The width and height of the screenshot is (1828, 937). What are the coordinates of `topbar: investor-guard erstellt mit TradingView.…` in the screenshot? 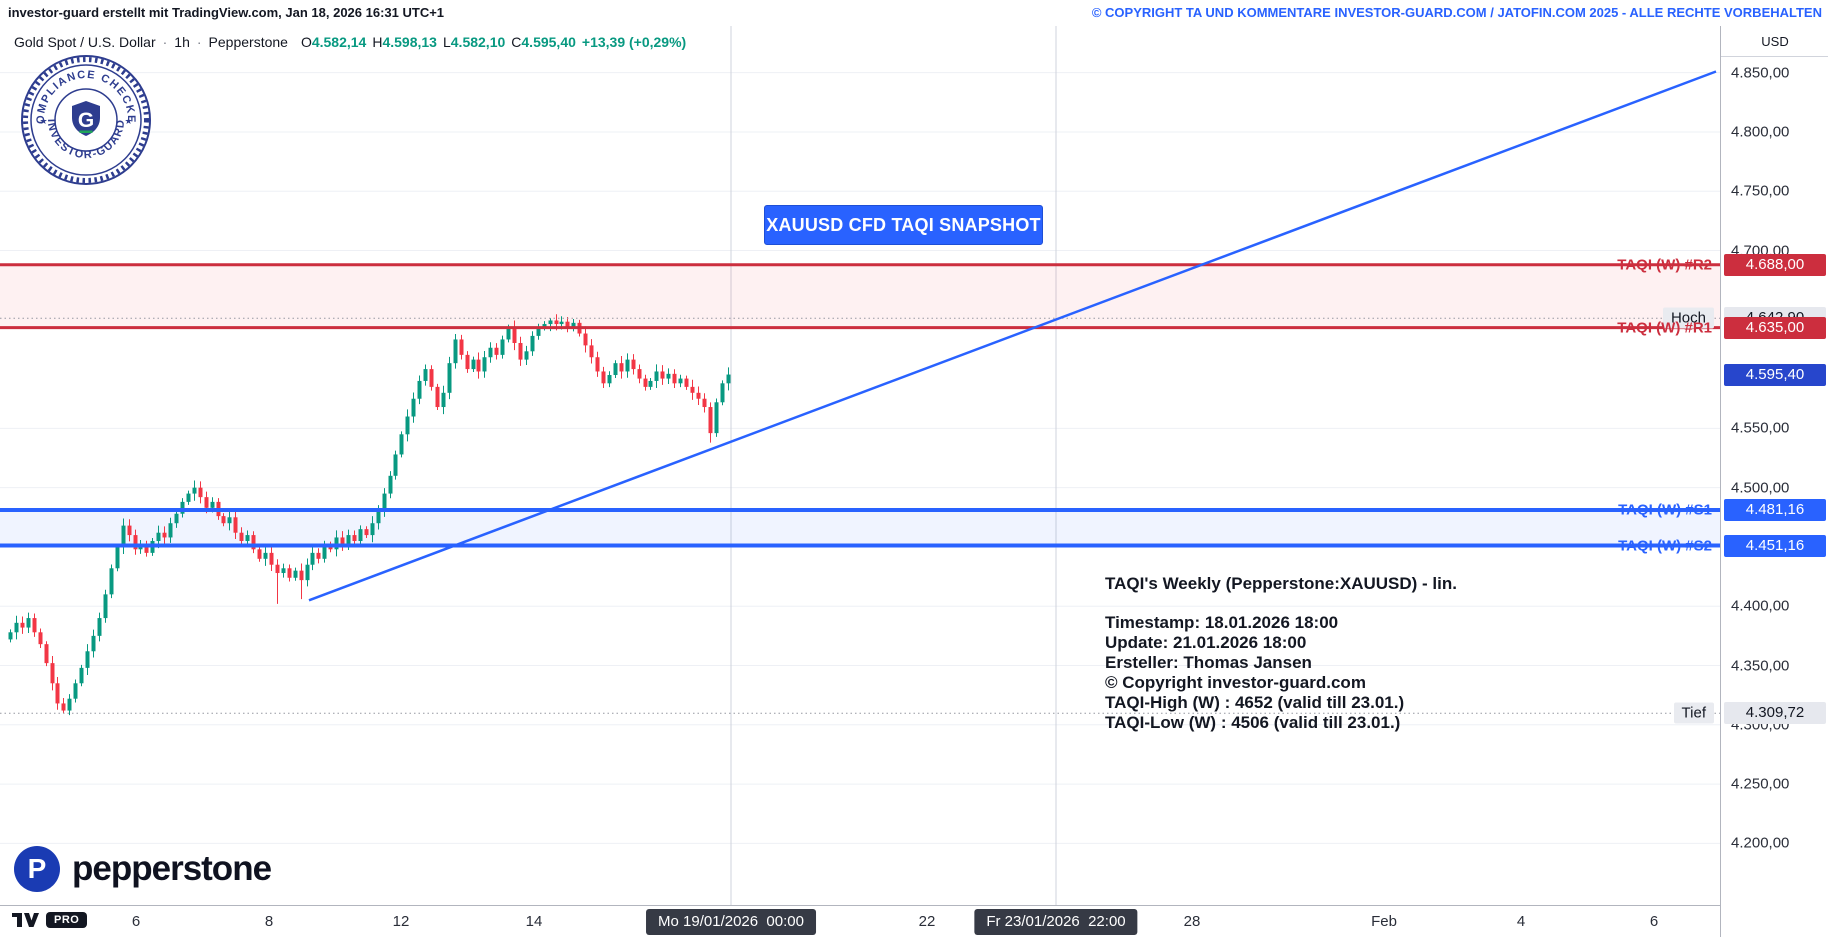 It's located at (914, 13).